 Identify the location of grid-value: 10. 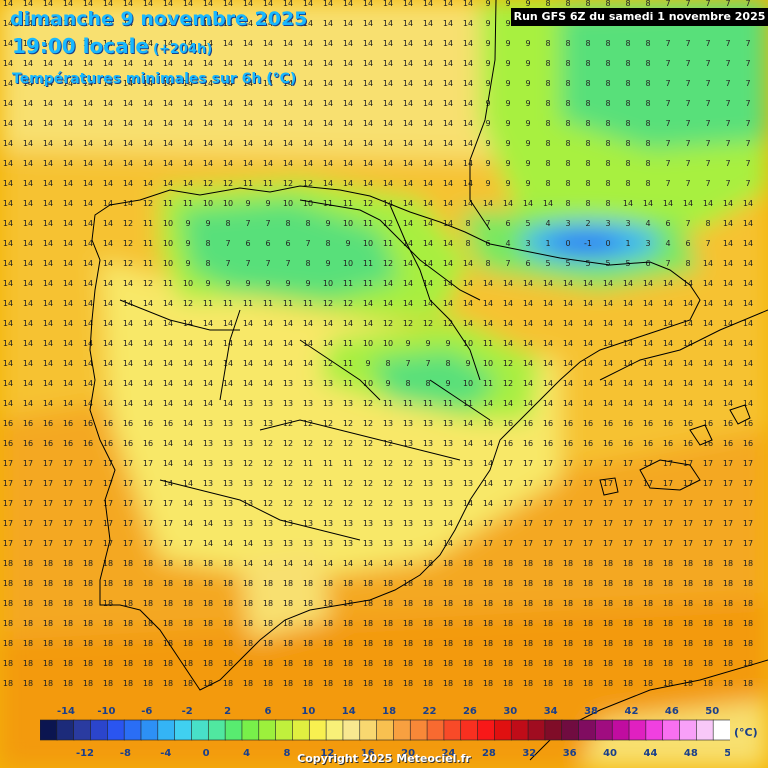
(468, 383).